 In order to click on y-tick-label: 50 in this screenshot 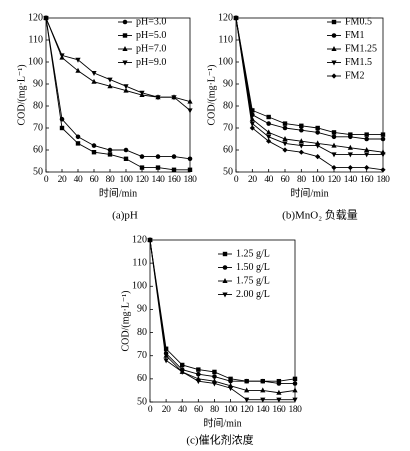, I will do `click(38, 171)`.